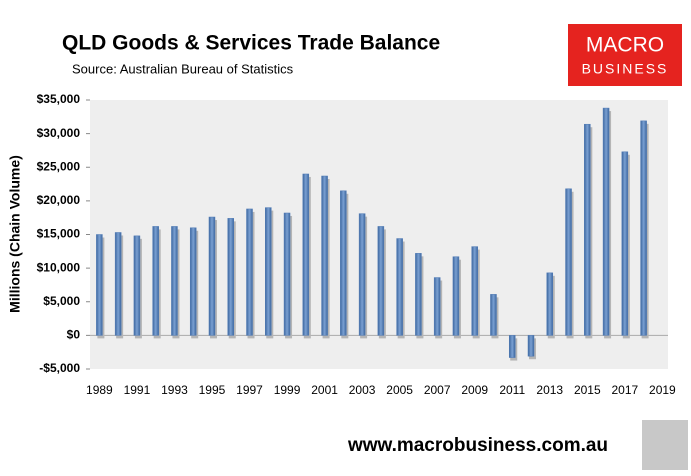  I want to click on y-axis-label: Millions (Chain Volume), so click(15, 234).